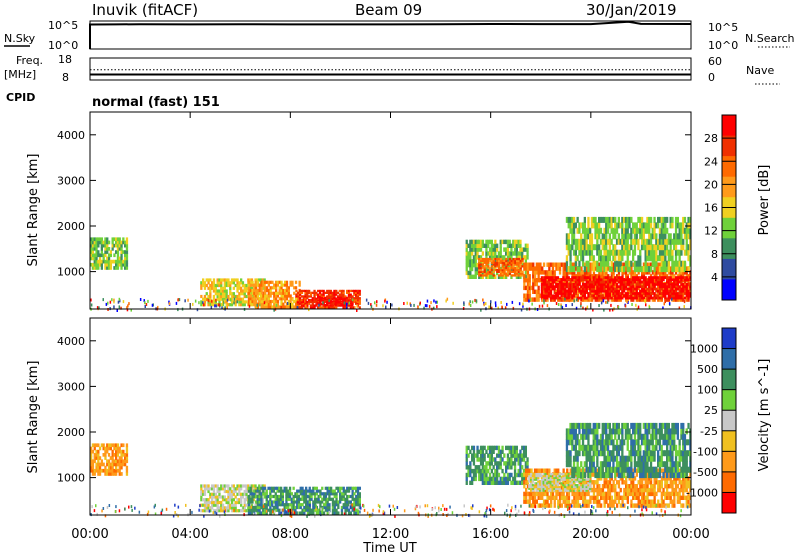 The height and width of the screenshot is (558, 800). What do you see at coordinates (711, 231) in the screenshot?
I see `colorbar-tick-label: 12` at bounding box center [711, 231].